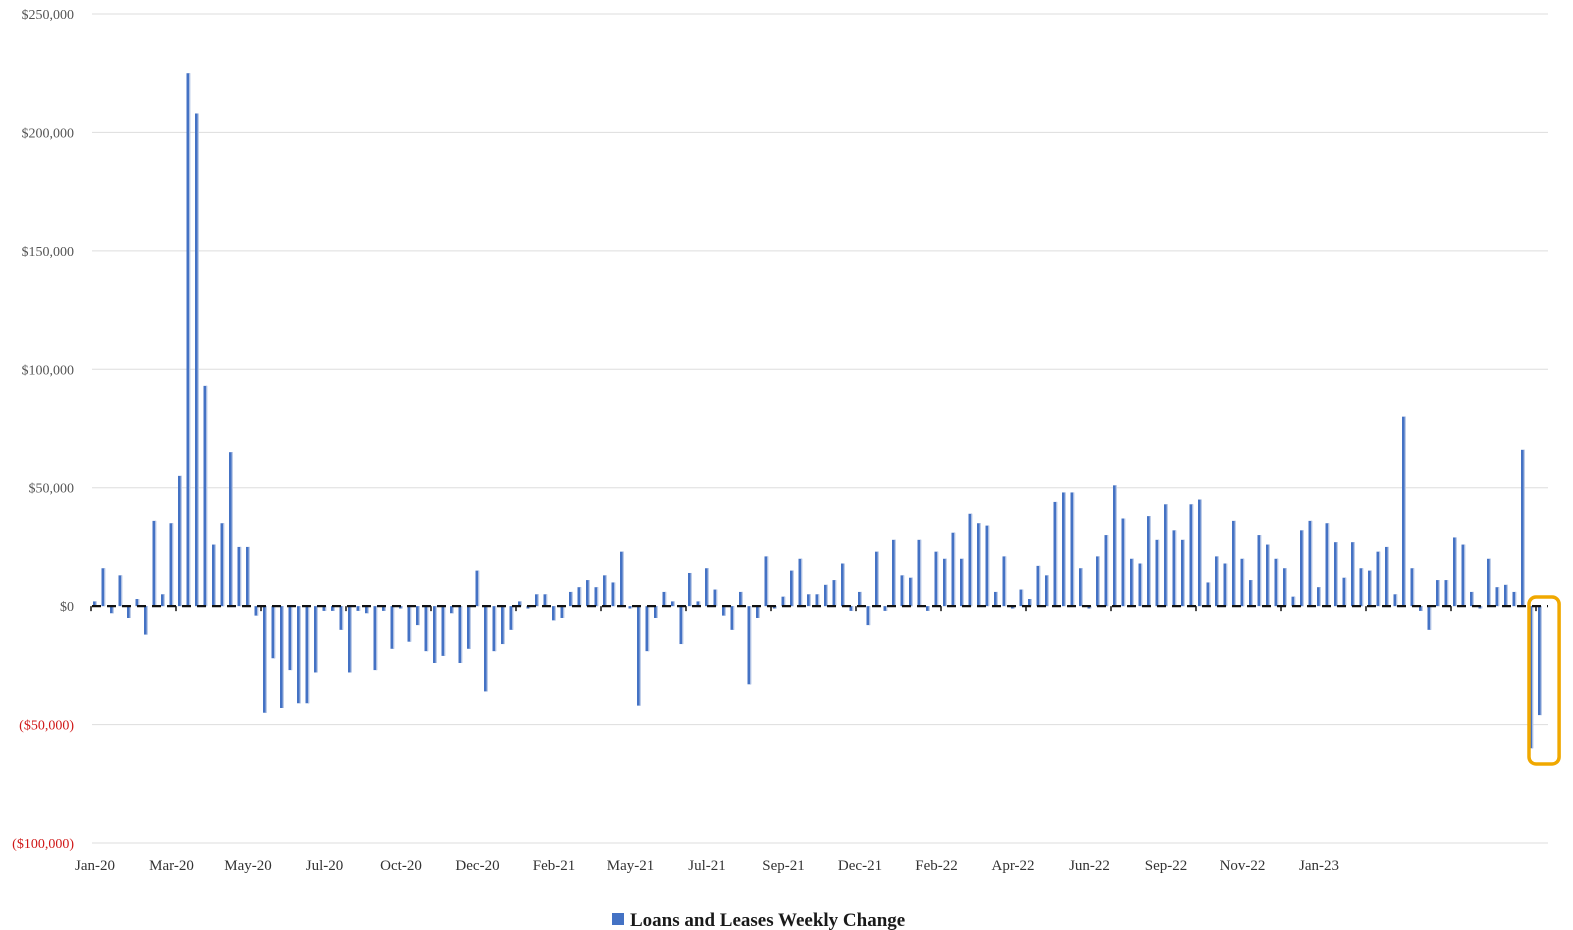 The height and width of the screenshot is (930, 1573). Describe the element at coordinates (936, 866) in the screenshot. I see `x-tick-label: Feb-22` at that location.